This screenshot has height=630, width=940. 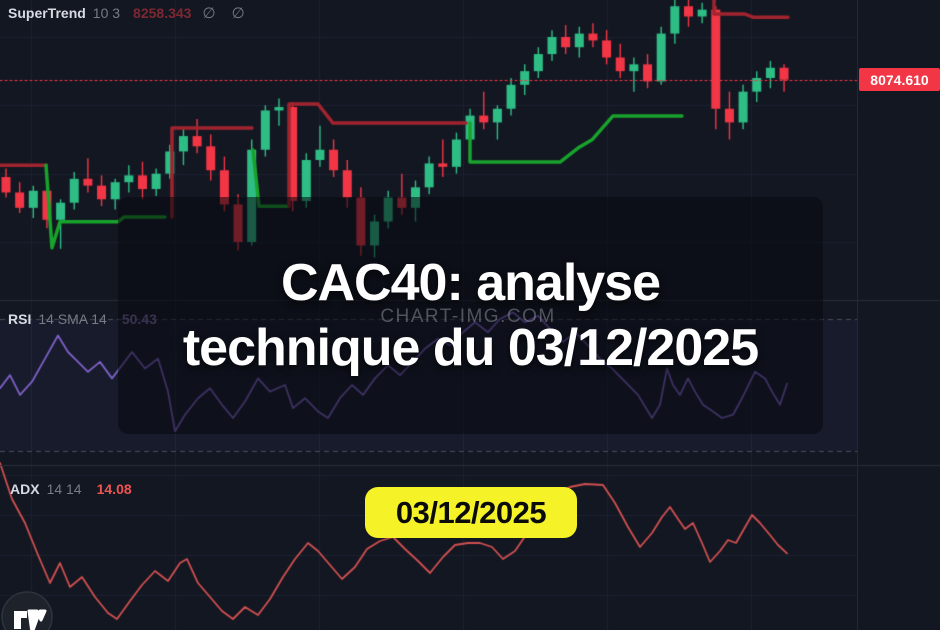 What do you see at coordinates (64, 489) in the screenshot?
I see `adx-params: 14 14` at bounding box center [64, 489].